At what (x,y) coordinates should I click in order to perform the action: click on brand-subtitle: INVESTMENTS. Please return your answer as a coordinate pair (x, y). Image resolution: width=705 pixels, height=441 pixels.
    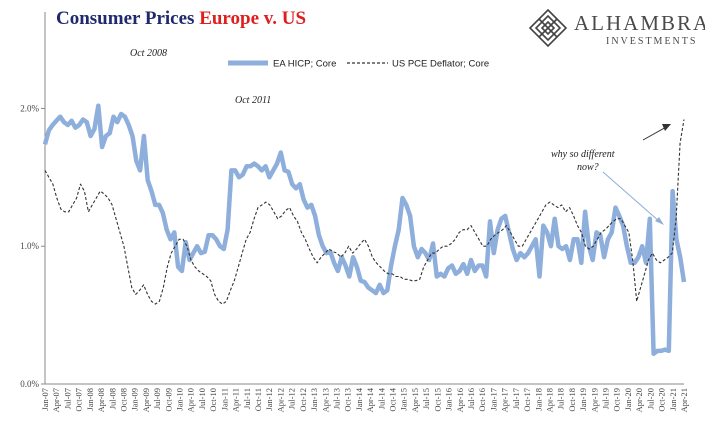
    Looking at the image, I should click on (652, 41).